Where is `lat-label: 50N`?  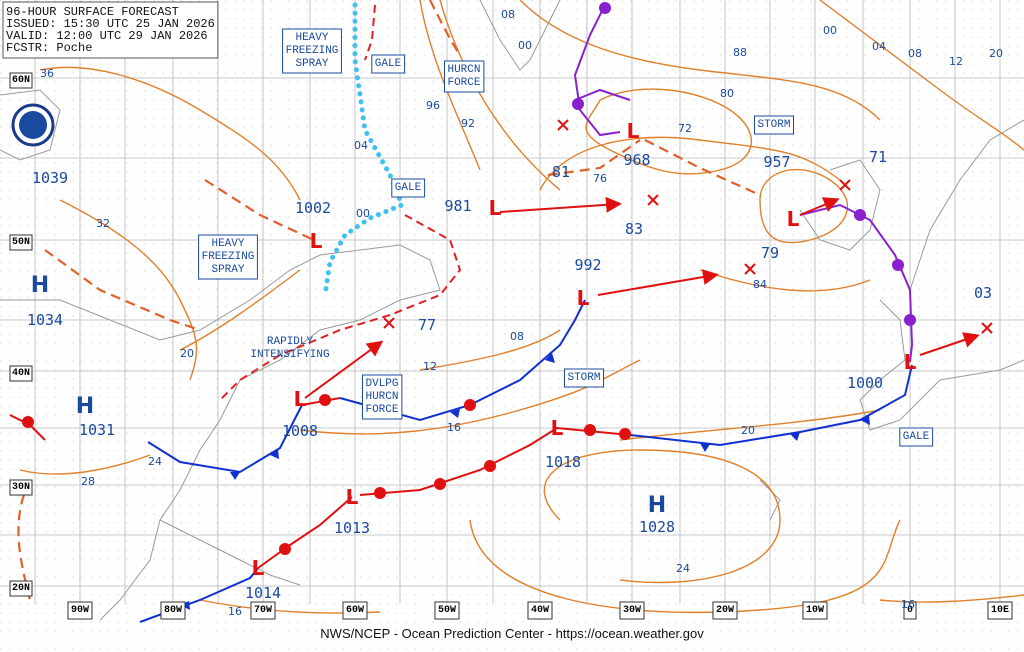 lat-label: 50N is located at coordinates (21, 242).